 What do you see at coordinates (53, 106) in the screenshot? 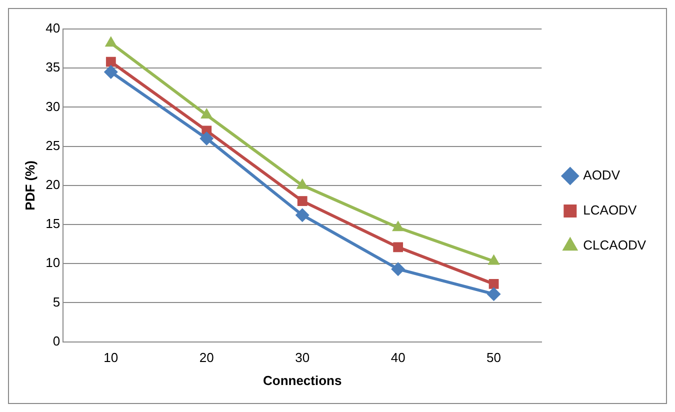
I see `y-tick-label: 30` at bounding box center [53, 106].